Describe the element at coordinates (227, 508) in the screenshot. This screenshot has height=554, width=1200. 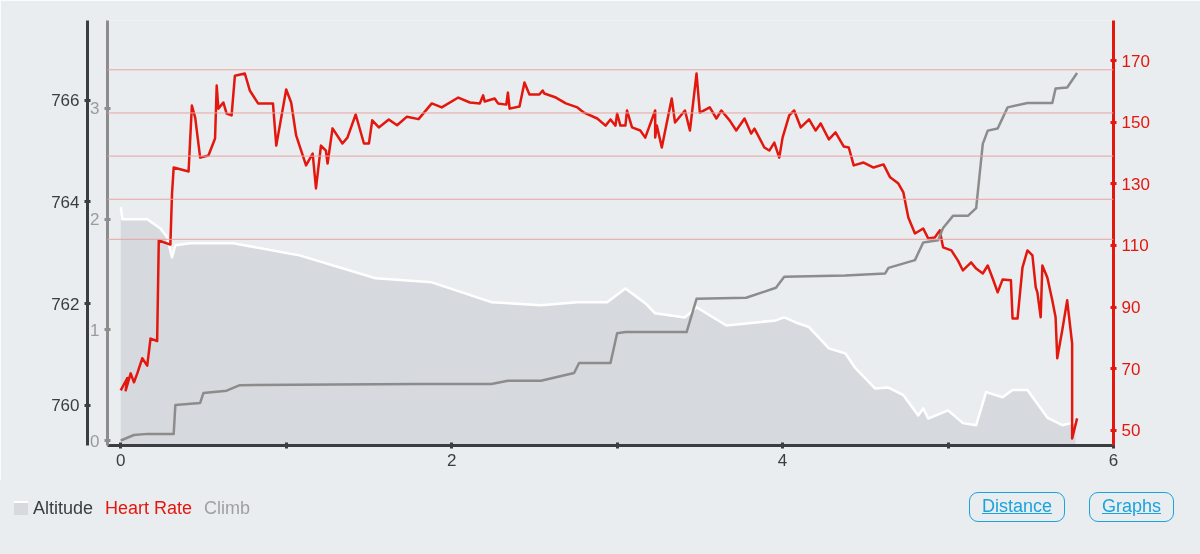
I see `text: Climb` at that location.